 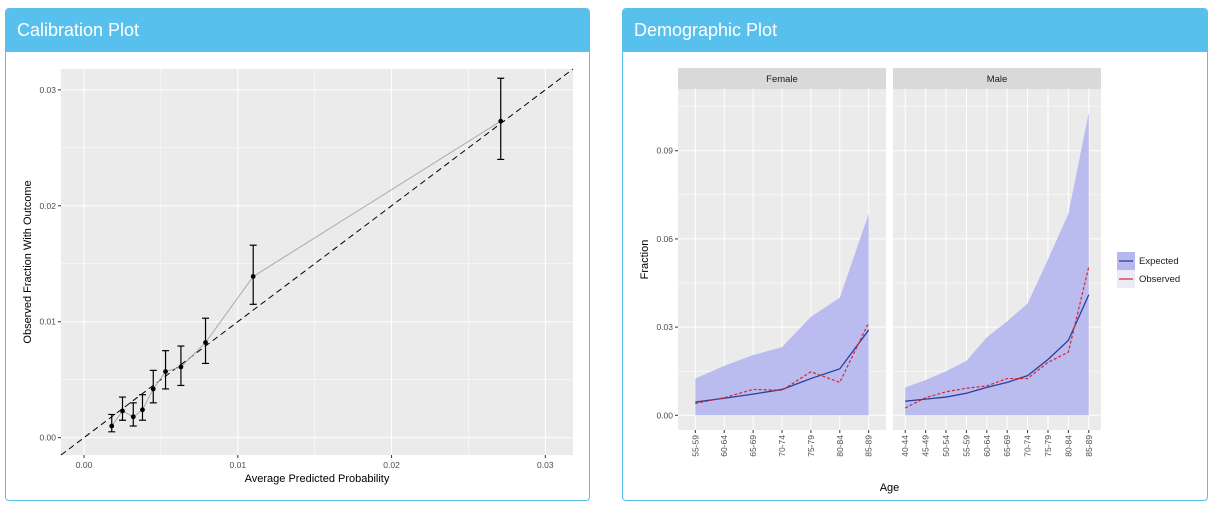 I want to click on y-tick-label: 0.09, so click(x=664, y=151).